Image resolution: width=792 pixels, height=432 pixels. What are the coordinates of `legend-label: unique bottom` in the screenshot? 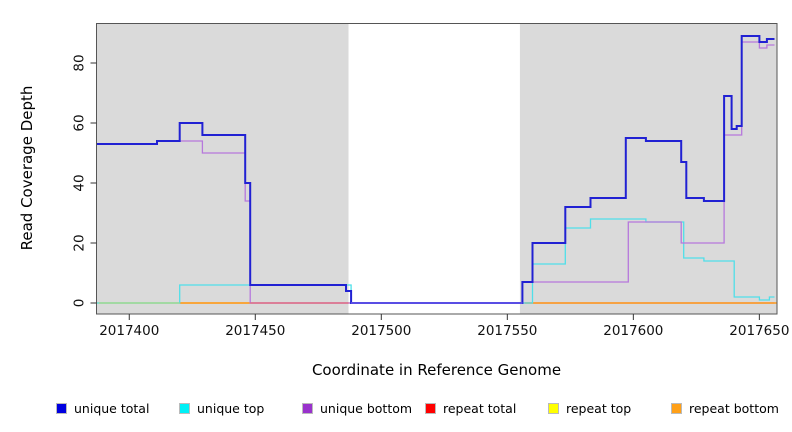 It's located at (366, 408).